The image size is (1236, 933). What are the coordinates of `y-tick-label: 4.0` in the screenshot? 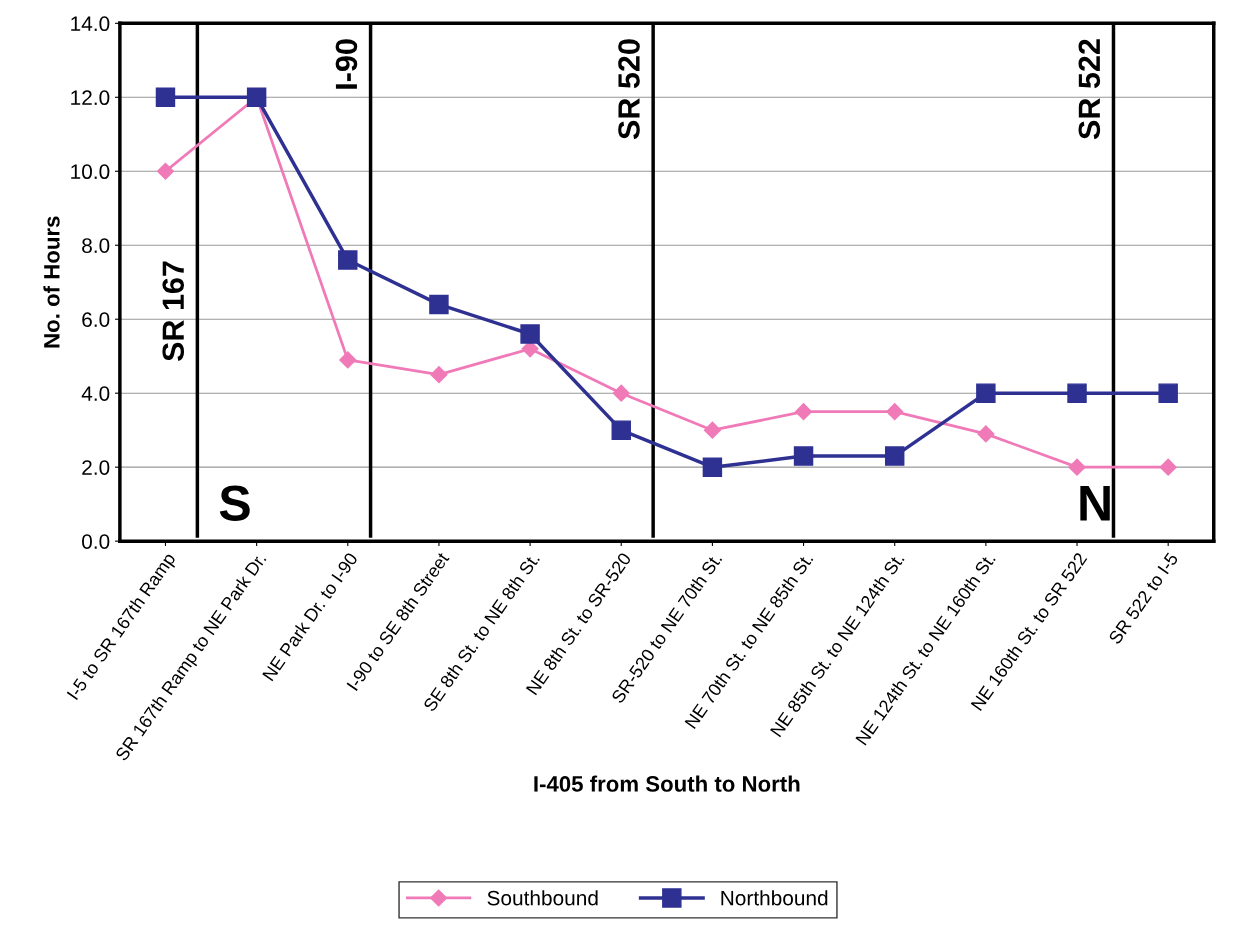 It's located at (95, 393).